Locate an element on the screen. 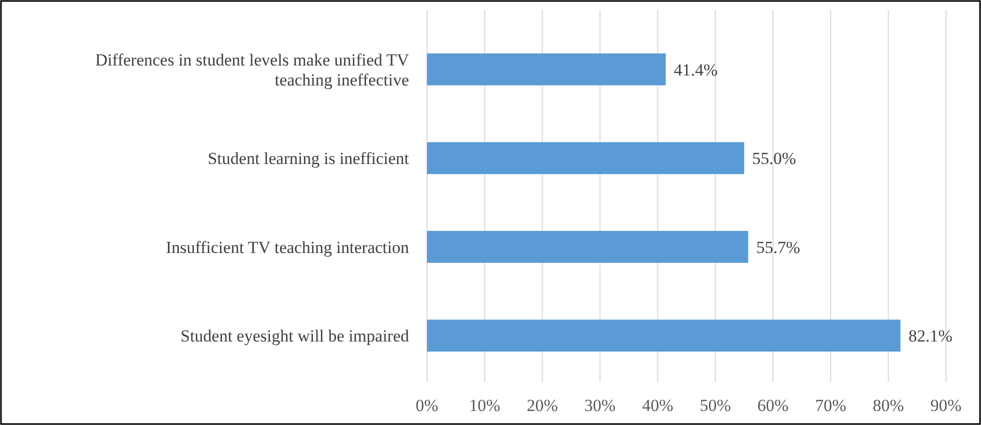 The height and width of the screenshot is (425, 981). x-tick-label: 50% is located at coordinates (715, 405).